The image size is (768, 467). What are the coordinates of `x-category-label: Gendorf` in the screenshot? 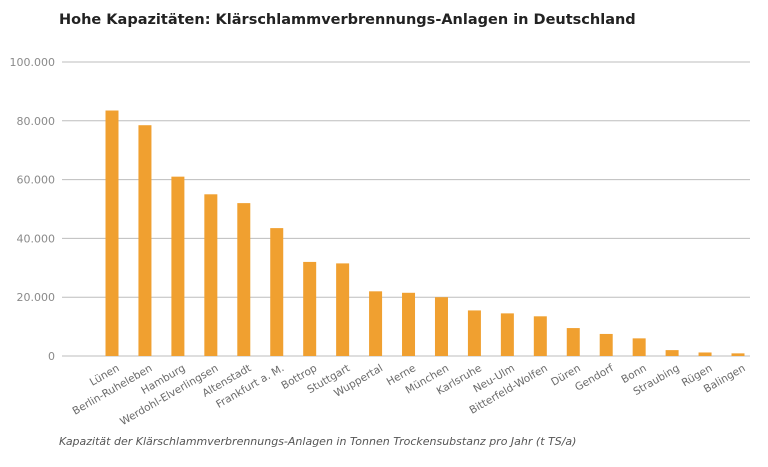 It's located at (594, 378).